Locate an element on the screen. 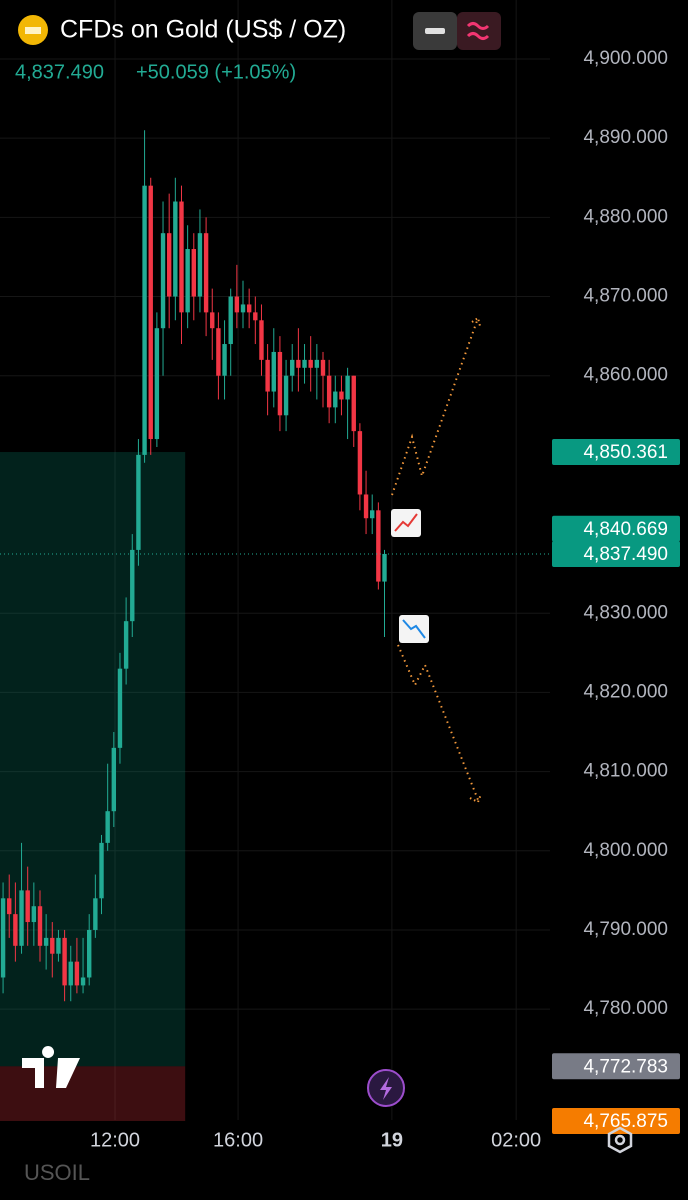  y-tick-label: 4,800.000 is located at coordinates (625, 850).